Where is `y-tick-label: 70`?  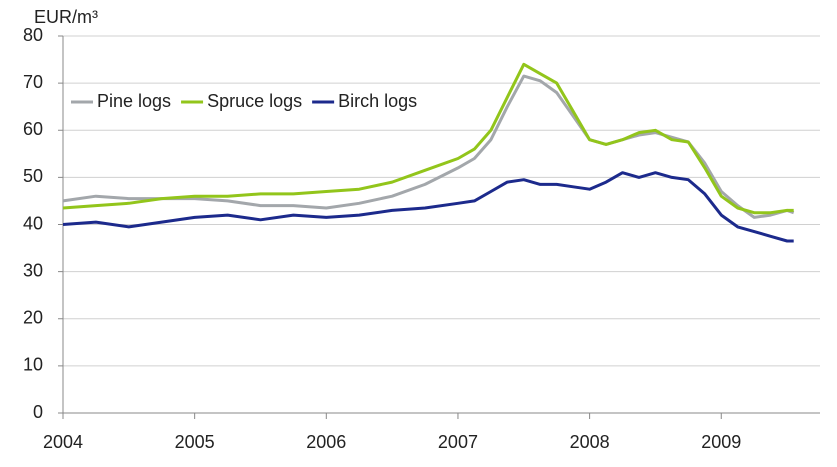
y-tick-label: 70 is located at coordinates (33, 82).